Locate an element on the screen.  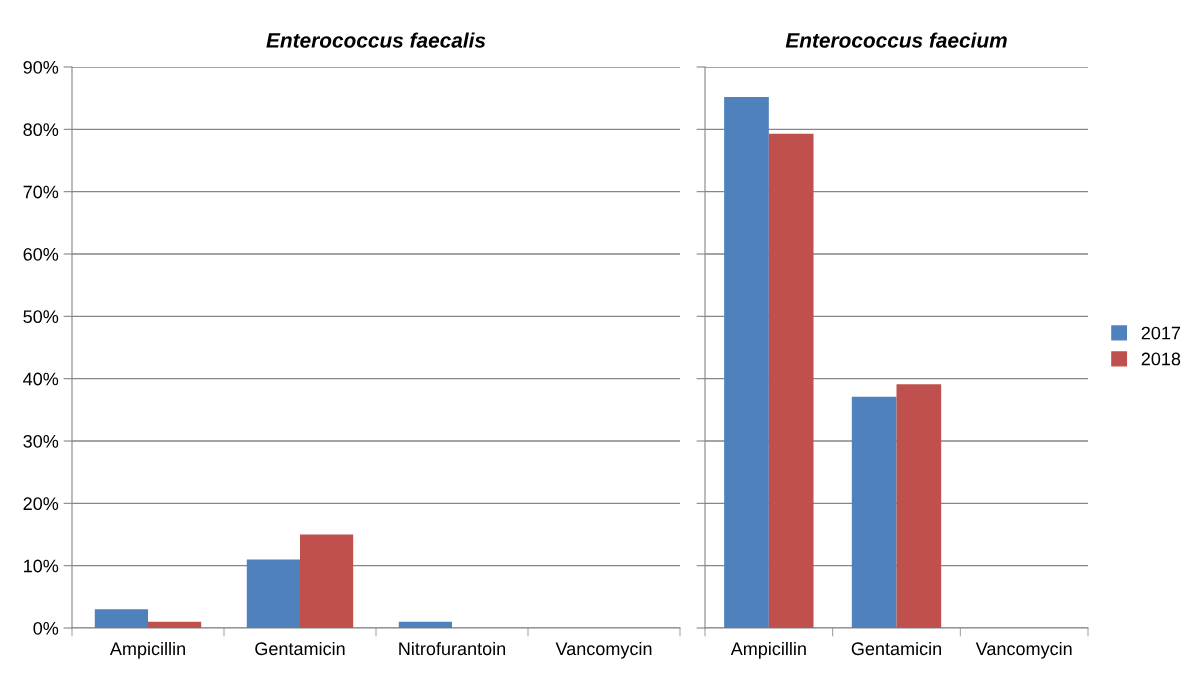
y-tick-label: 80% is located at coordinates (41, 130).